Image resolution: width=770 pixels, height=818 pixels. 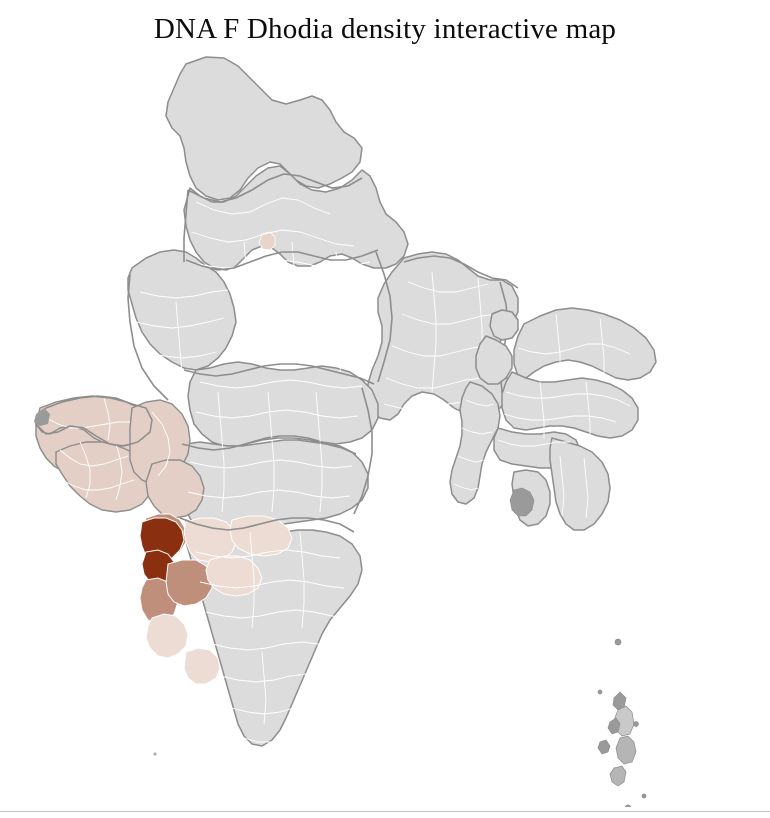 I want to click on state-west-bengal-north, so click(x=494, y=360).